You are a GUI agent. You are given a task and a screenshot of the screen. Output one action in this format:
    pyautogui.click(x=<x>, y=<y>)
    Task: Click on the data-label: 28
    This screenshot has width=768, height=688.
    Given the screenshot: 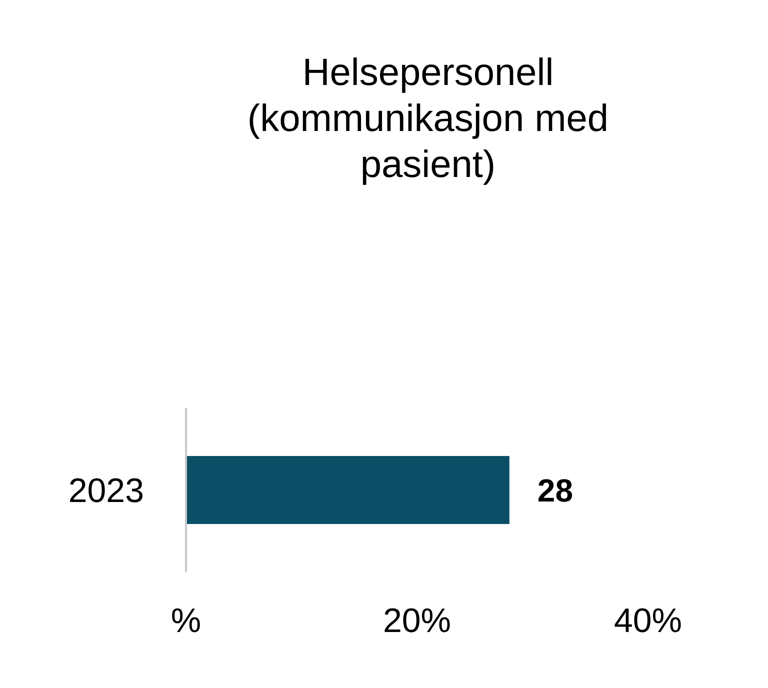 What is the action you would take?
    pyautogui.click(x=555, y=490)
    